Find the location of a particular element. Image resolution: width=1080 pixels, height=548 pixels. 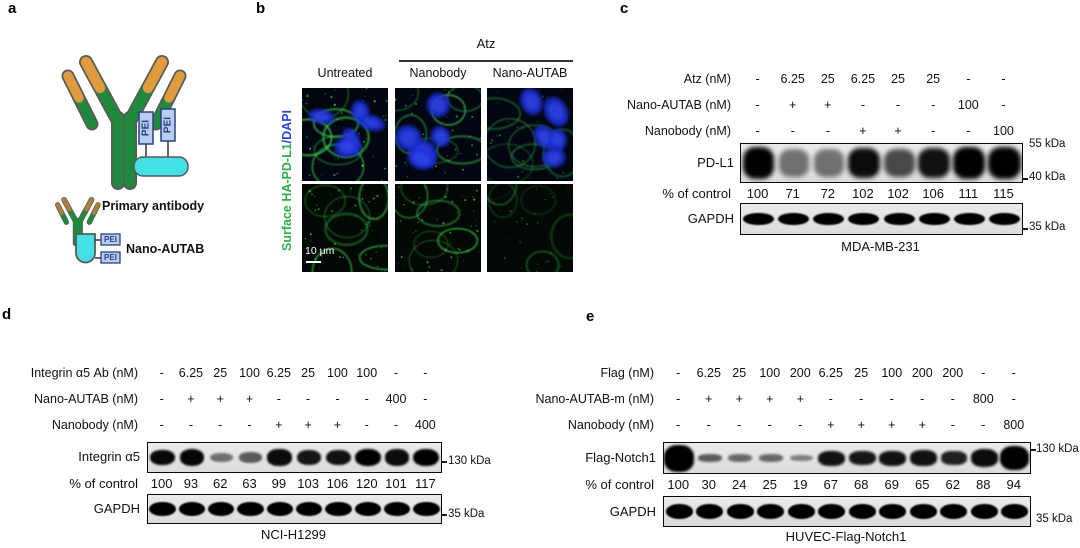

dose-row-label: Atz (nM) is located at coordinates (707, 79).